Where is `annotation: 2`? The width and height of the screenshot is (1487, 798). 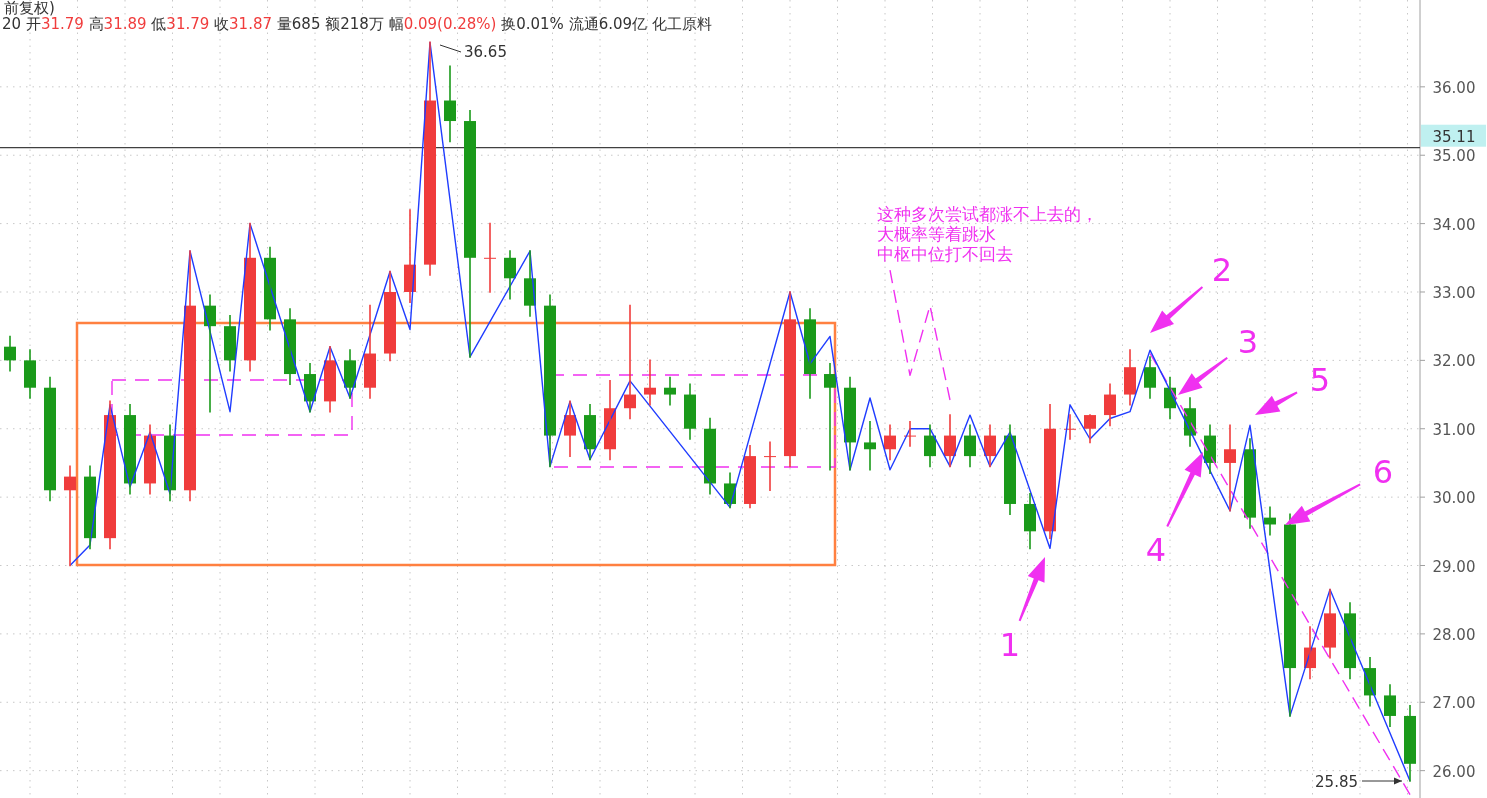
annotation: 2 is located at coordinates (1222, 270).